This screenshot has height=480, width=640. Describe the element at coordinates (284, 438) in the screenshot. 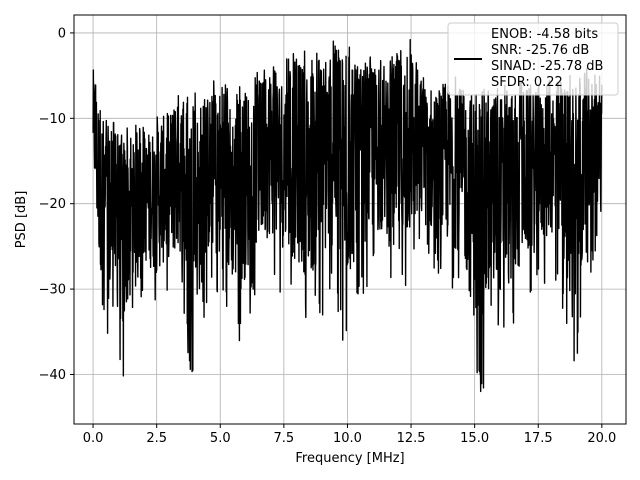

I see `x-tick-label: 7.5` at that location.